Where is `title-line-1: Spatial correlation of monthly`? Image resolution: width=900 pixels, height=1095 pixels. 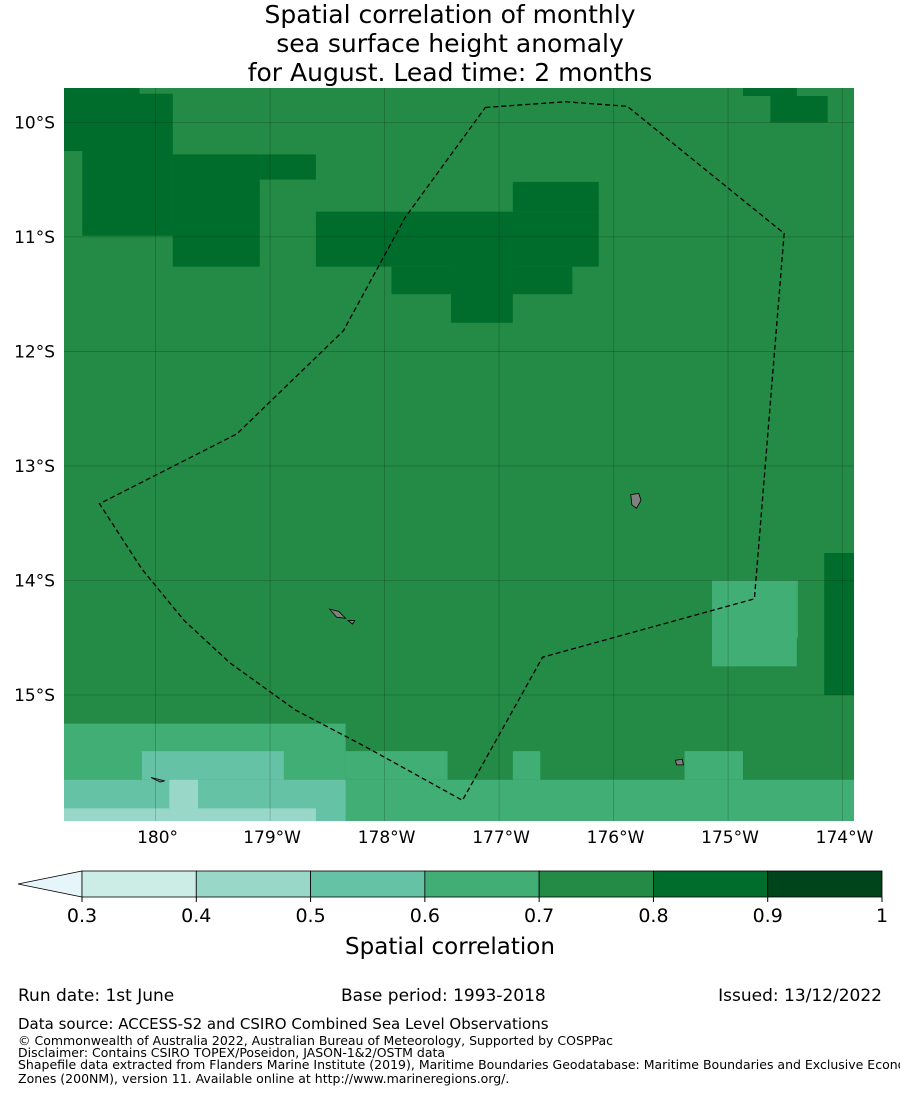 title-line-1: Spatial correlation of monthly is located at coordinates (450, 14).